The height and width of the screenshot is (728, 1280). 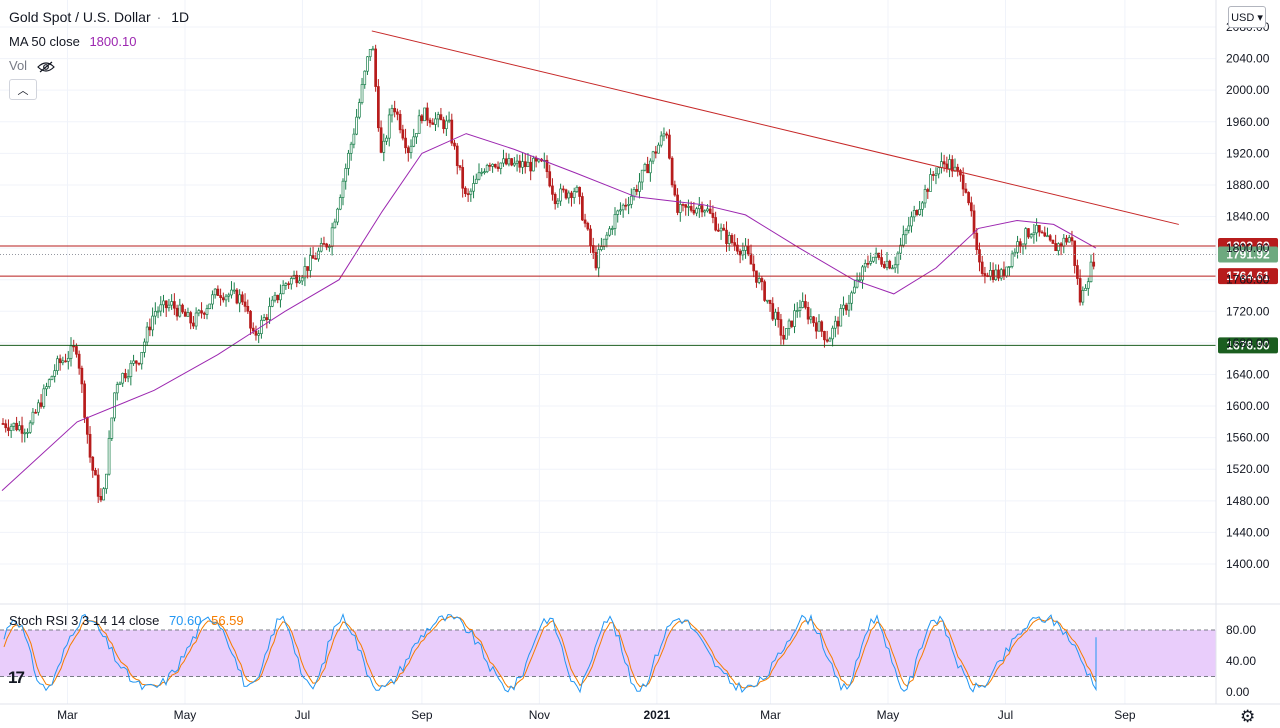 I want to click on eye-hidden-icon, so click(x=45, y=67).